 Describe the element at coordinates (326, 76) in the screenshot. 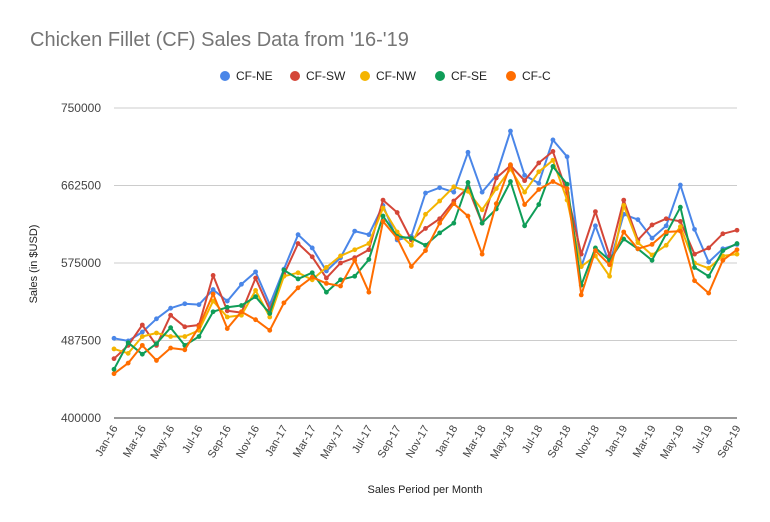

I see `legend-label: CF-SW` at that location.